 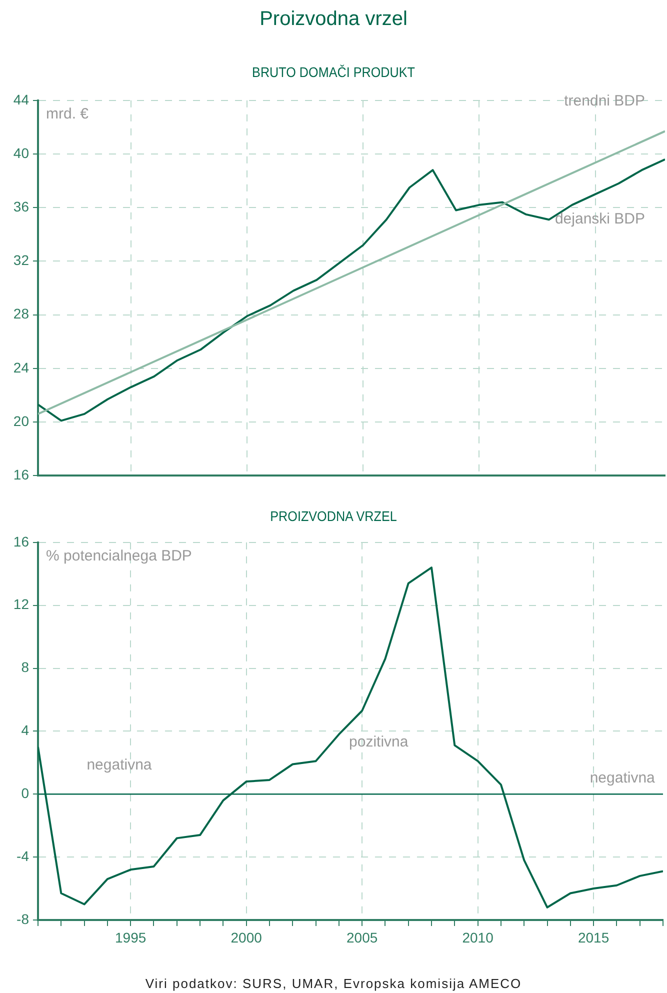 What do you see at coordinates (599, 219) in the screenshot?
I see `series-label: dejanski BDP` at bounding box center [599, 219].